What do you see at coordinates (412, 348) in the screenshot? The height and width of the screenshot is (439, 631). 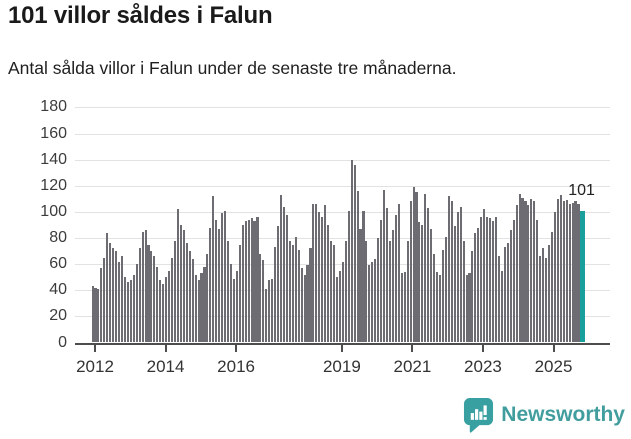 I see `x-tick-2021` at bounding box center [412, 348].